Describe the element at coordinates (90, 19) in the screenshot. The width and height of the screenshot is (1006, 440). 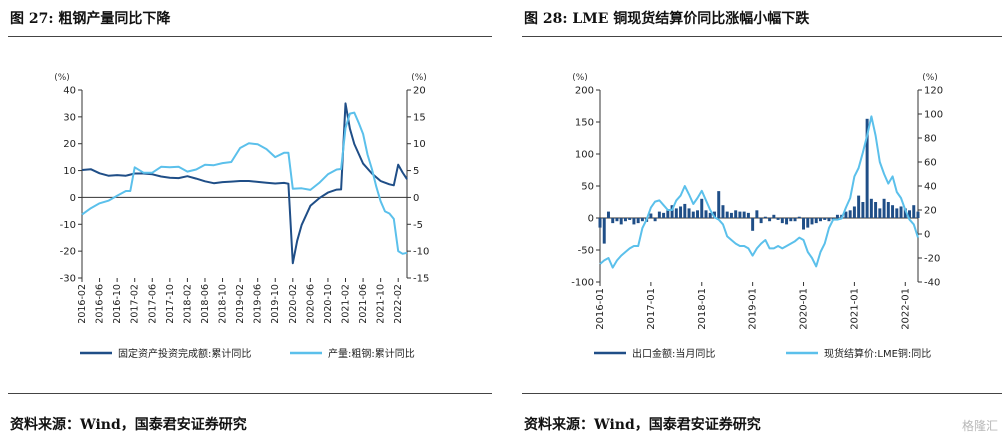
I see `figure-title: 图 27: 粗钢产量同比下降` at that location.